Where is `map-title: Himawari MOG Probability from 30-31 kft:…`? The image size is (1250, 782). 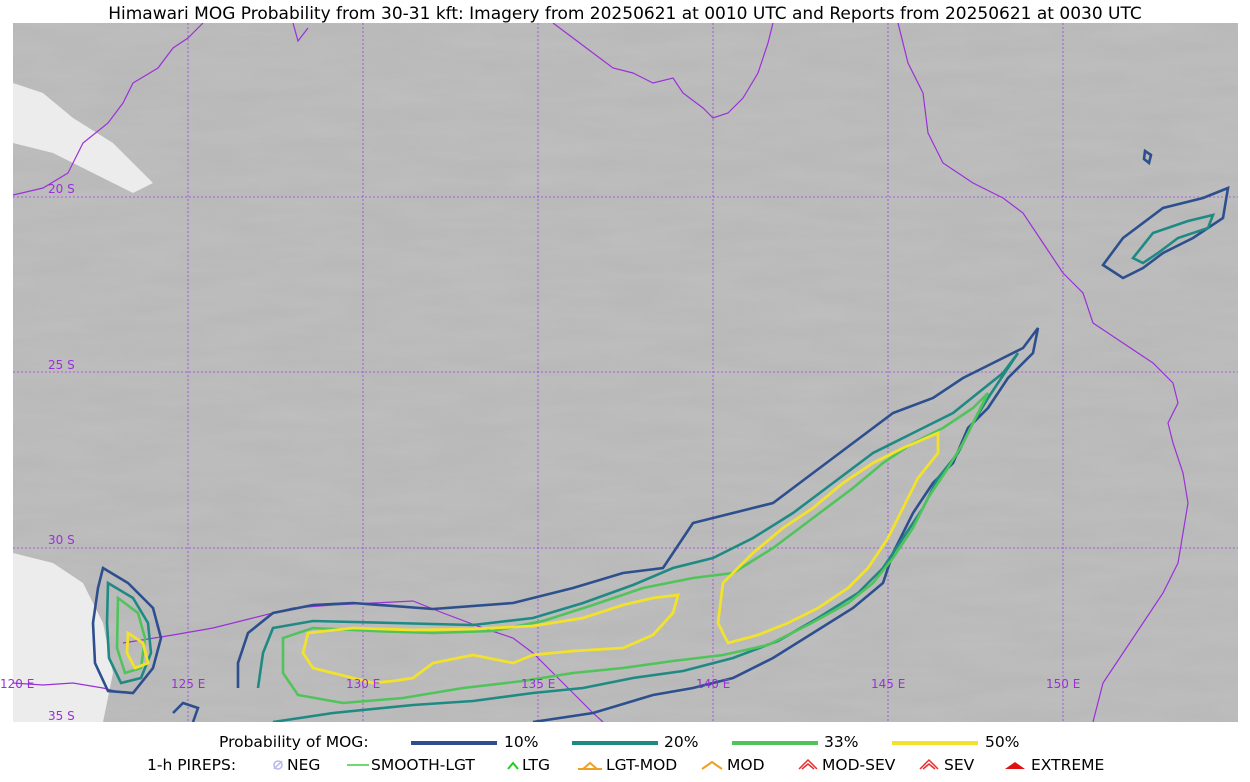 map-title: Himawari MOG Probability from 30-31 kft:… is located at coordinates (625, 14).